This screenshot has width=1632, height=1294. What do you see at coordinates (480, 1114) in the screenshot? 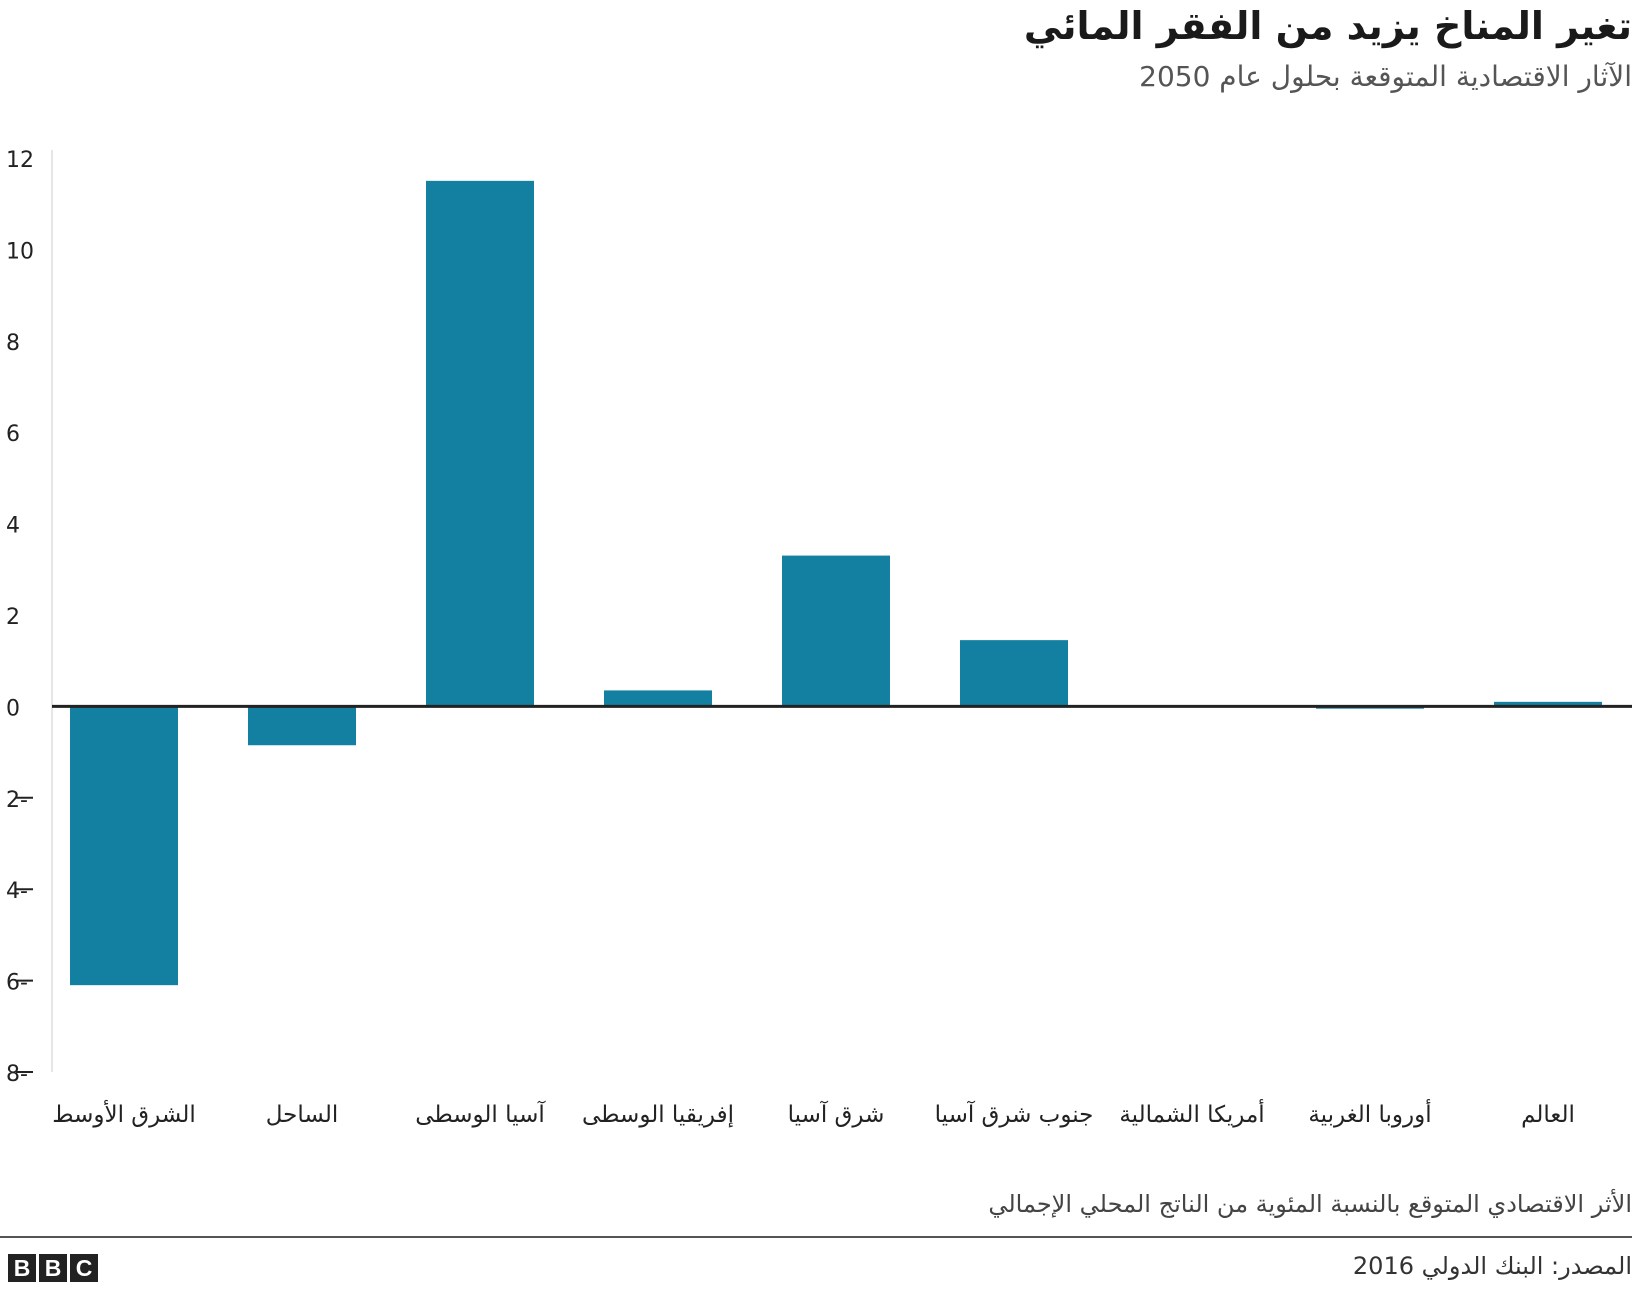
I see `x-category-label: آسيا الوسطى` at bounding box center [480, 1114].